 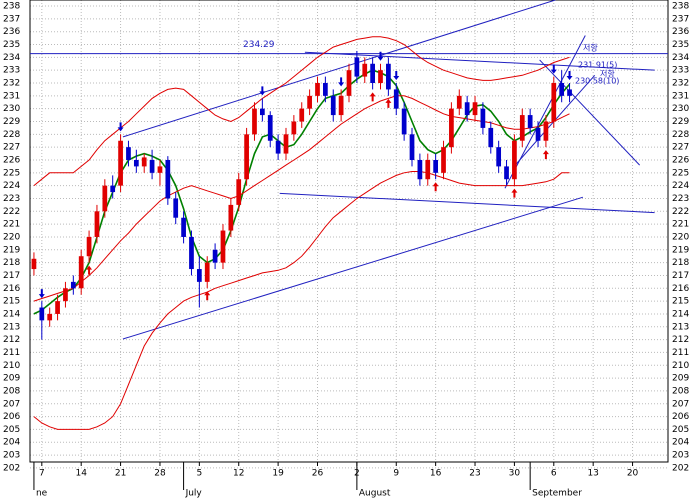 What do you see at coordinates (160, 474) in the screenshot?
I see `x-tick-label: 28` at bounding box center [160, 474].